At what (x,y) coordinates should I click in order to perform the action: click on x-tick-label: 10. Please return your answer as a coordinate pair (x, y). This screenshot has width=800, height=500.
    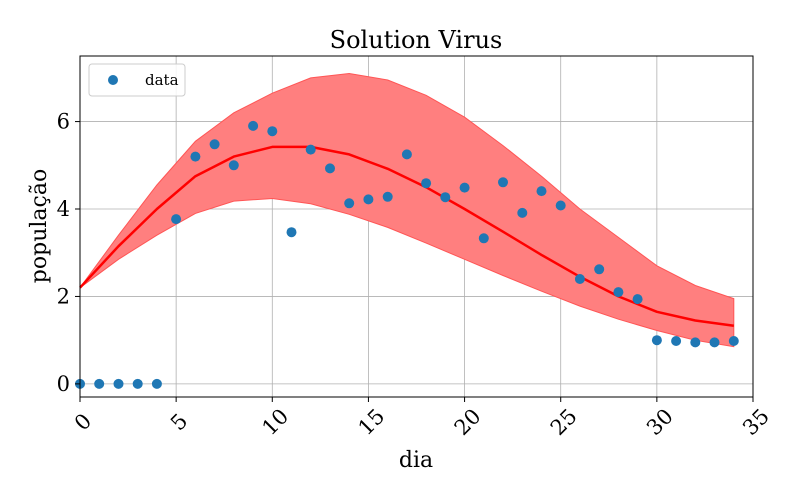
    Looking at the image, I should click on (275, 422).